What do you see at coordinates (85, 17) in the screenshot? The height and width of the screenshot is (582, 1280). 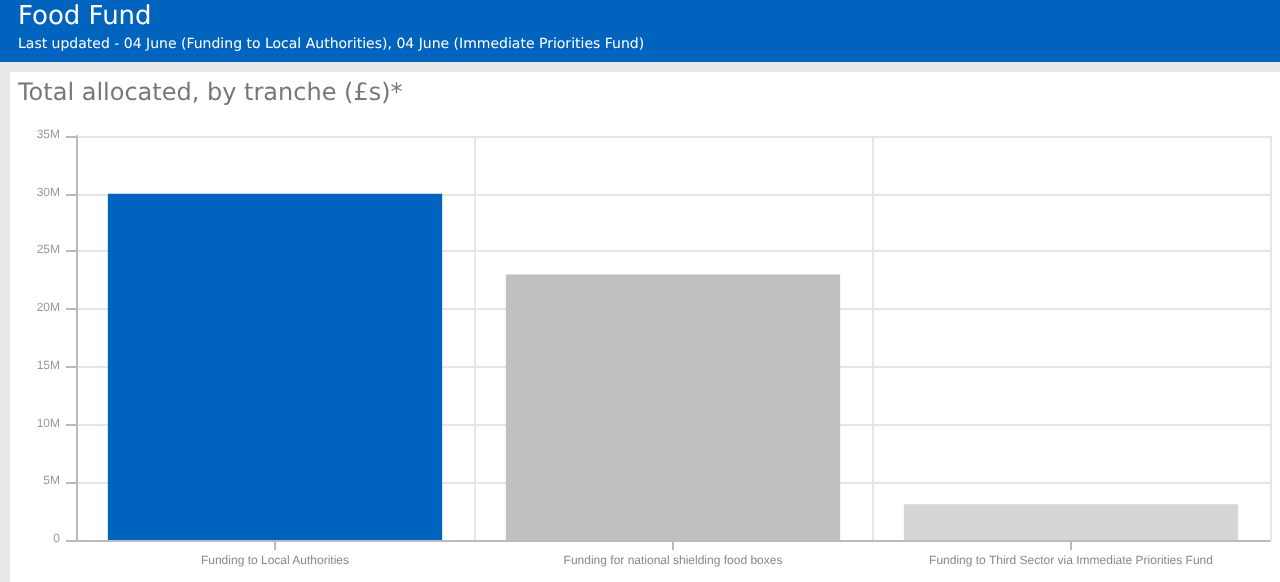 I see `chart-title: Food Fund` at bounding box center [85, 17].